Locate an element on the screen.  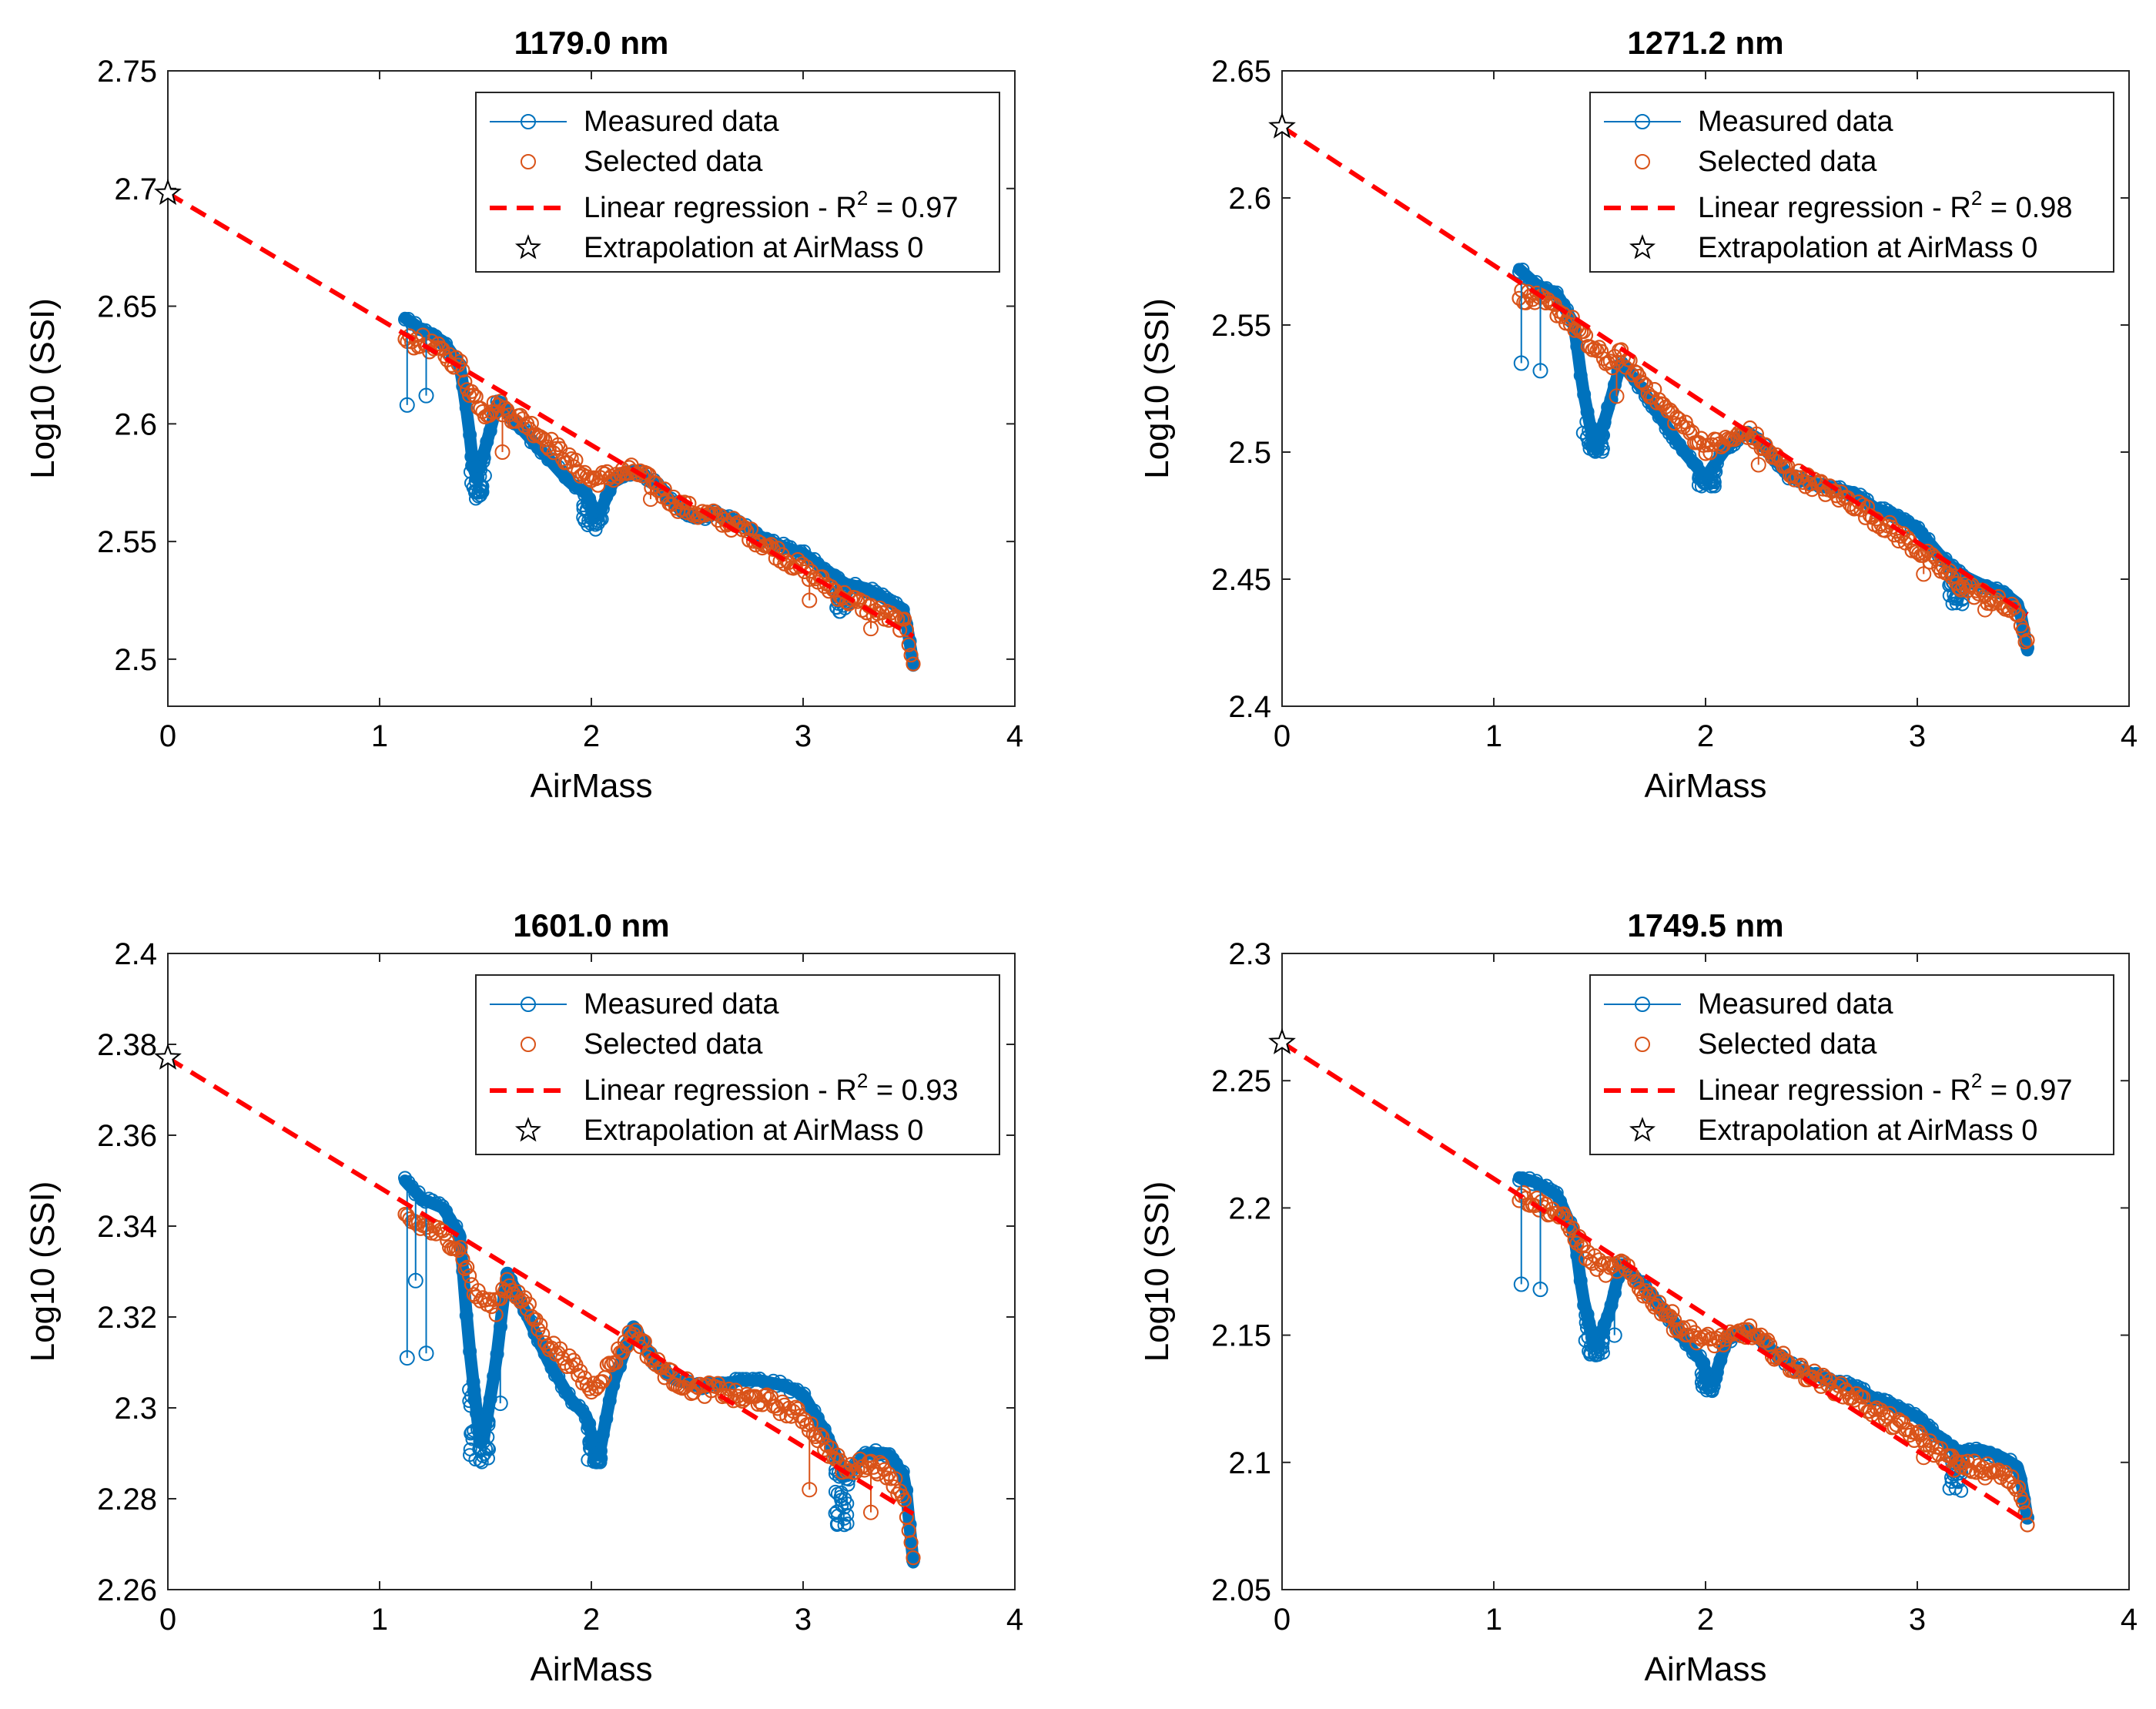
regression-line is located at coordinates (1655, 1282).